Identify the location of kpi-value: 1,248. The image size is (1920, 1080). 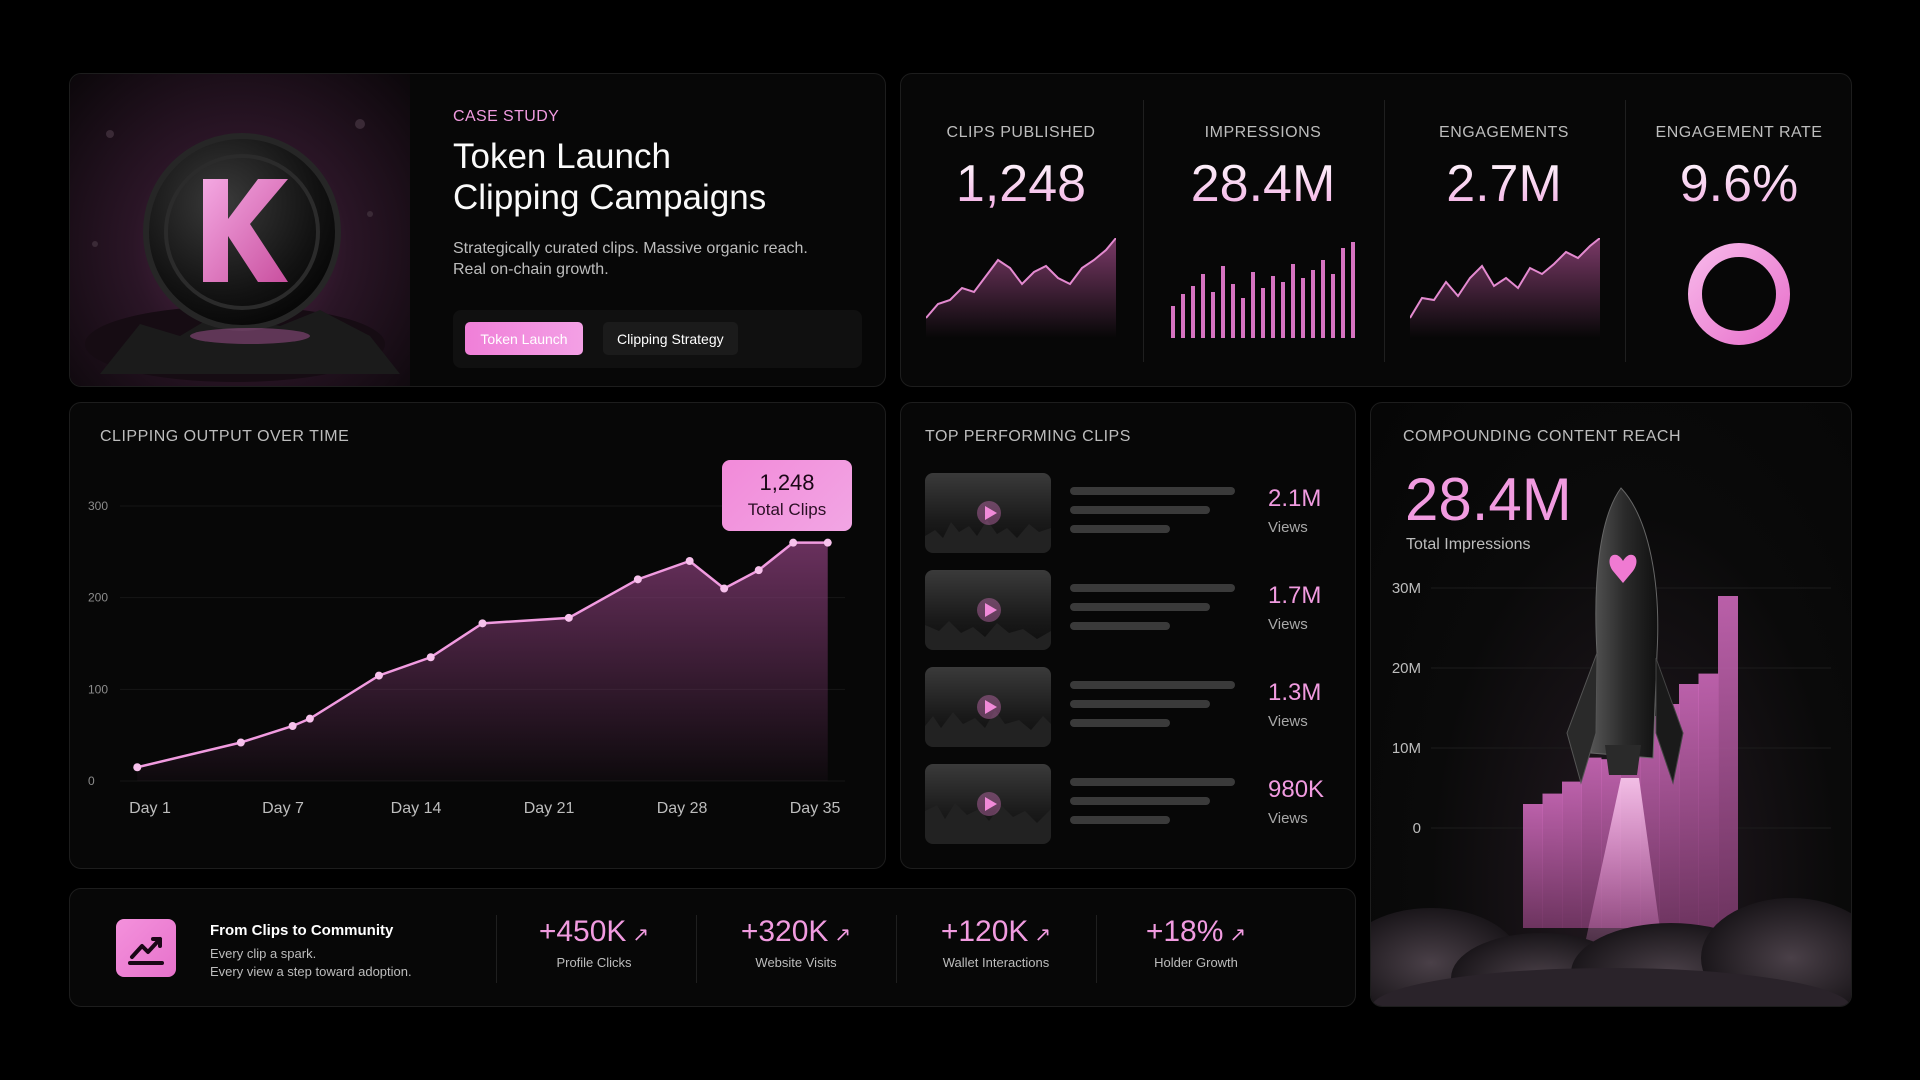
(1021, 184).